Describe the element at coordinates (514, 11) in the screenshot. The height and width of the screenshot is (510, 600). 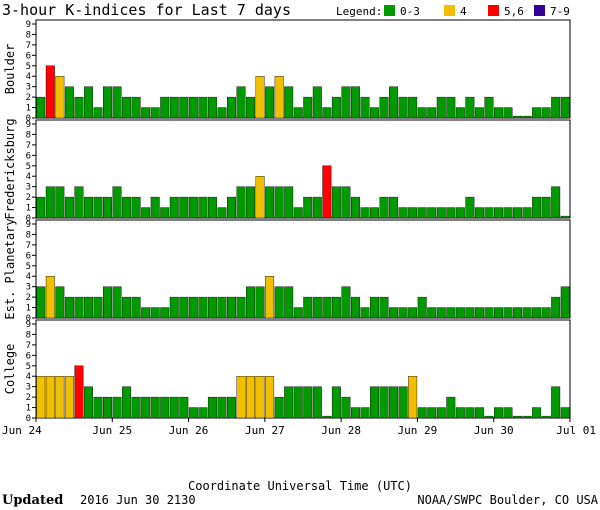
I see `legend-entry-label: 5,6` at that location.